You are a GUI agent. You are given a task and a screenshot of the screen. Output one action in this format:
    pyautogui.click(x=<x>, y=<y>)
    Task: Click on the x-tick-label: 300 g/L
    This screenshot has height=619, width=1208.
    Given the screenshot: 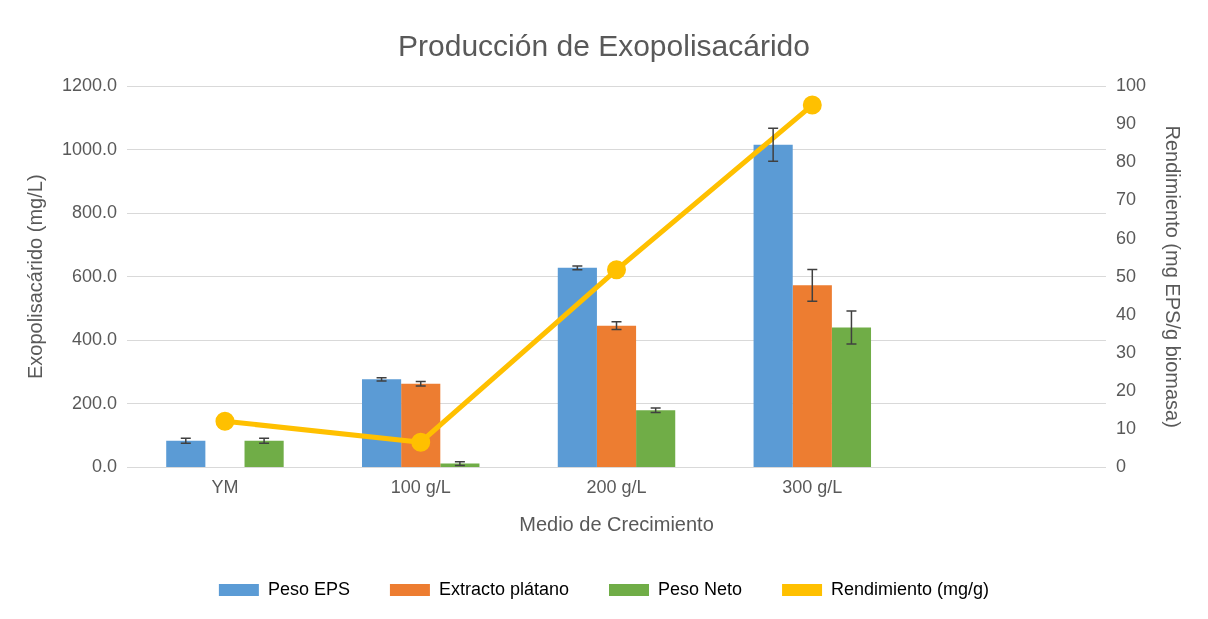 What is the action you would take?
    pyautogui.click(x=812, y=487)
    